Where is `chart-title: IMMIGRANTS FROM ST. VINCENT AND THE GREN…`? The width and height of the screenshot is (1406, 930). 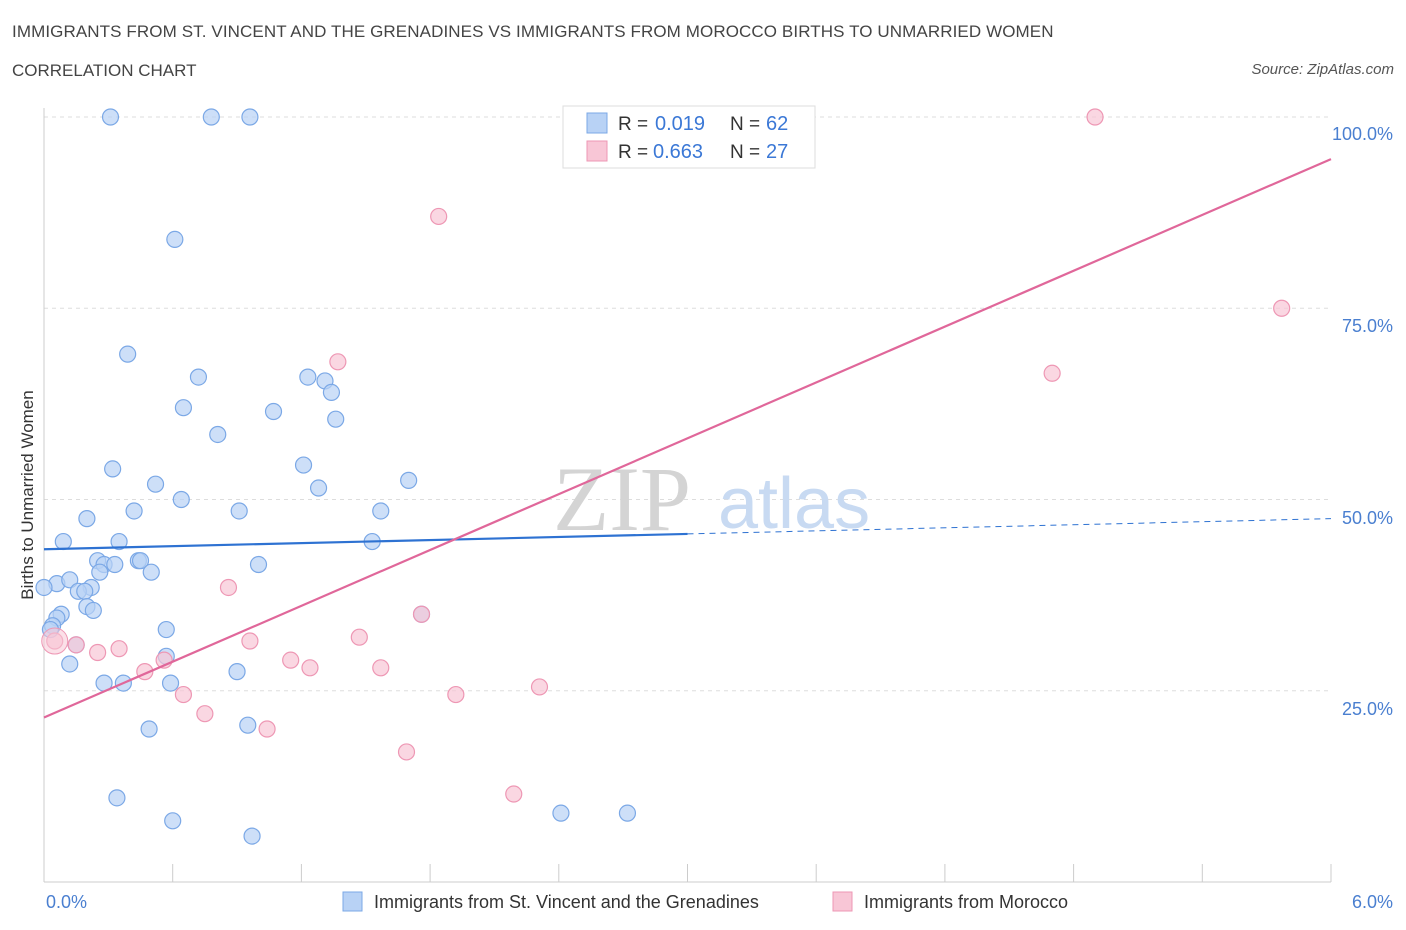
chart-title: IMMIGRANTS FROM ST. VINCENT AND THE GREN… is located at coordinates (533, 31).